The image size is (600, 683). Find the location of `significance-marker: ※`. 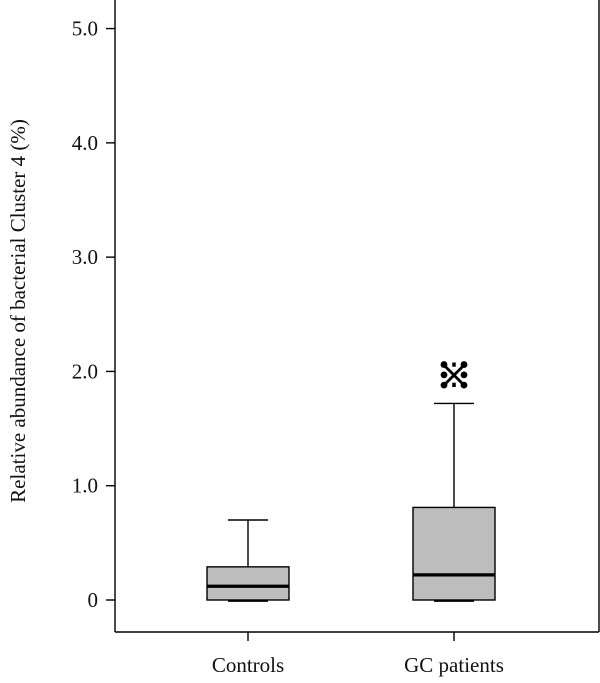

significance-marker: ※ is located at coordinates (454, 376).